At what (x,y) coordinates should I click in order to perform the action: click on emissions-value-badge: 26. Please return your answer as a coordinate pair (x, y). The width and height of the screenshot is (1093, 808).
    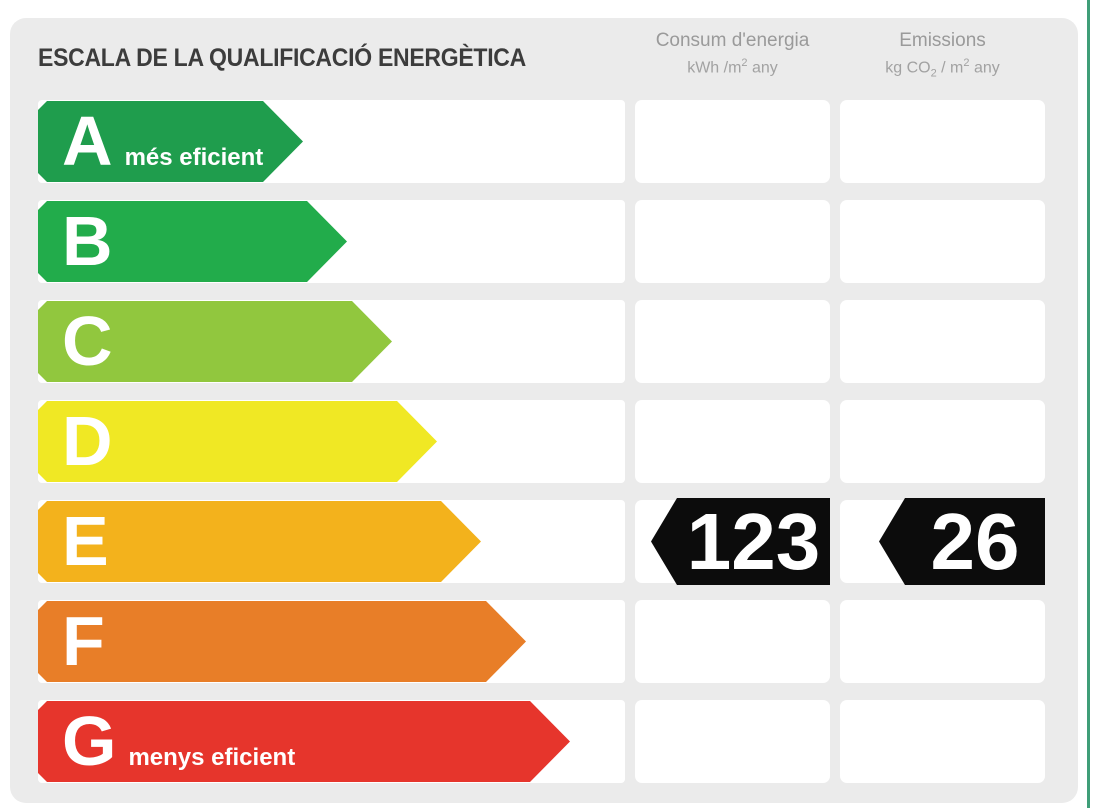
    Looking at the image, I should click on (962, 541).